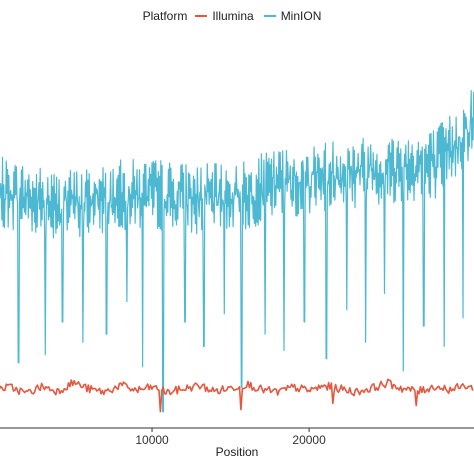 The image size is (474, 474). I want to click on legend-label-minion: MinION, so click(301, 16).